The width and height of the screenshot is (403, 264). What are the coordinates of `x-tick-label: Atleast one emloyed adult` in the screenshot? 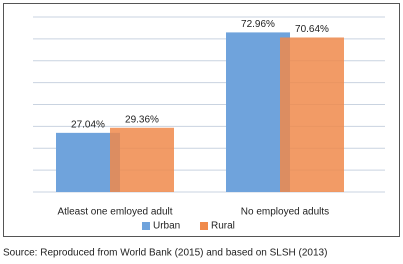 It's located at (114, 212).